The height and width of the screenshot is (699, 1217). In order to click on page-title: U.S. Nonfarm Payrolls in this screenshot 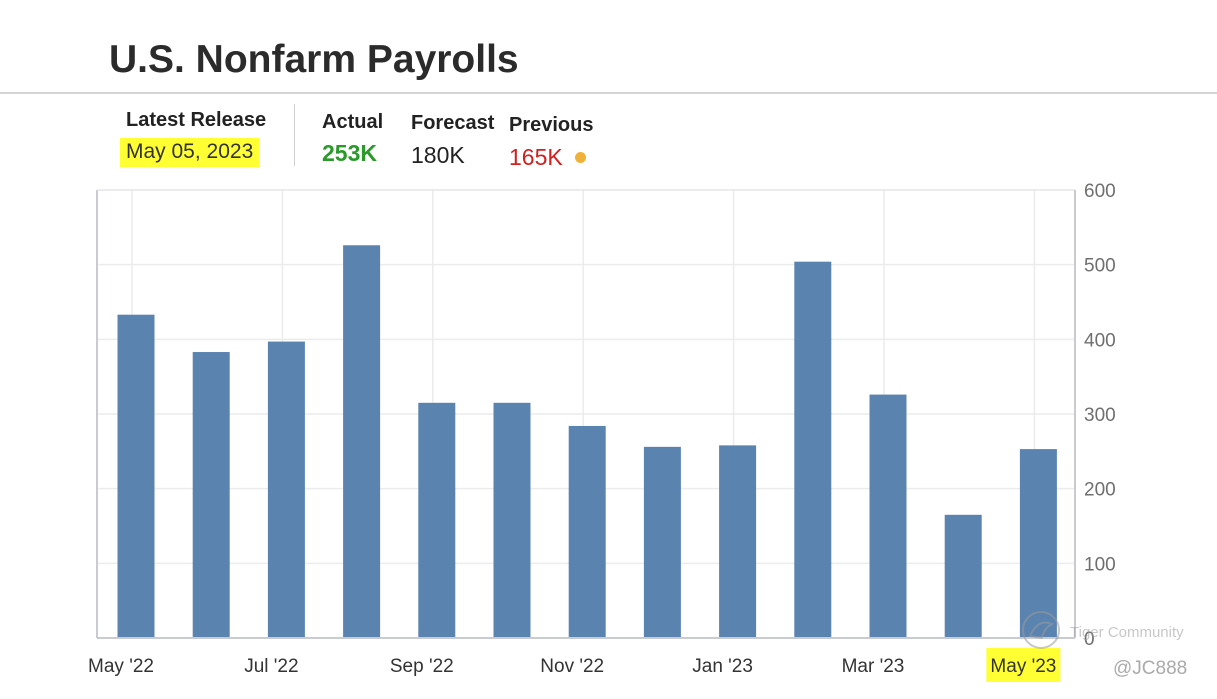, I will do `click(314, 59)`.